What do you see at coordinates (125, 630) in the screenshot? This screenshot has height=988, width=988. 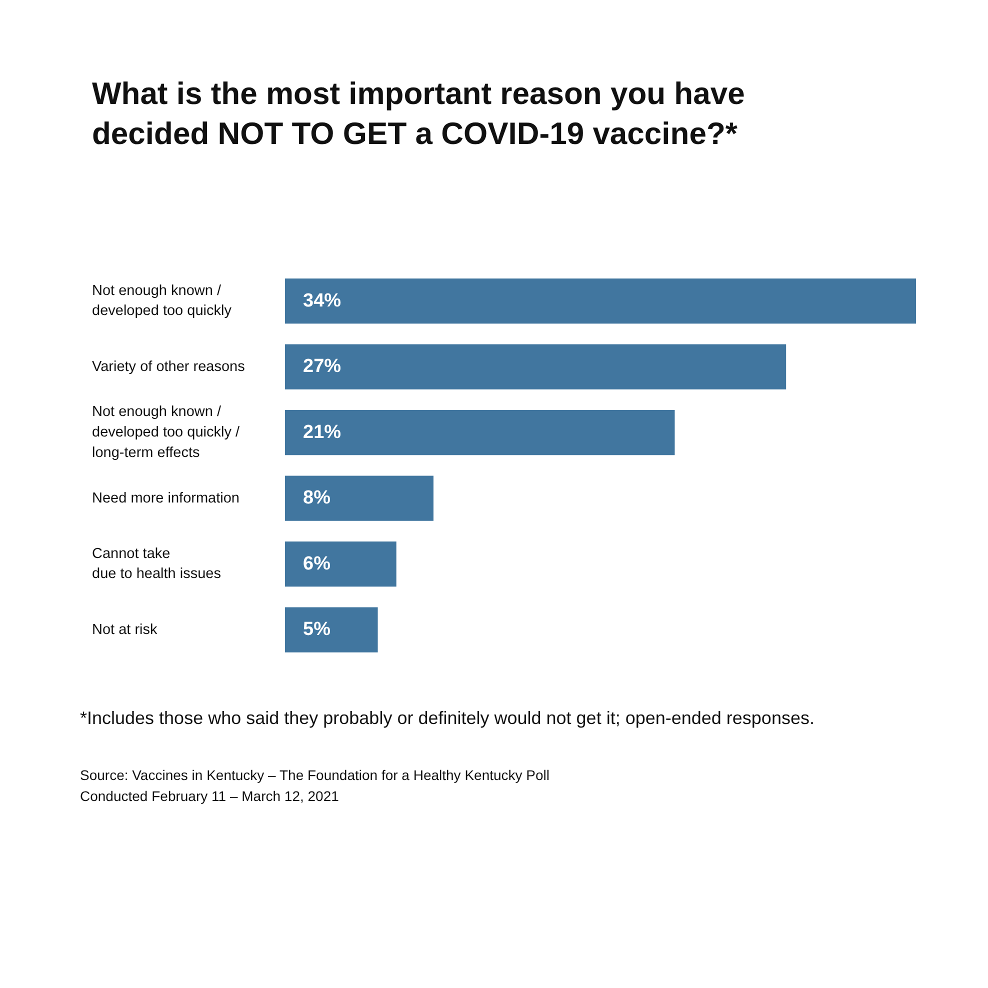 I see `y-tick-label: Not at risk` at bounding box center [125, 630].